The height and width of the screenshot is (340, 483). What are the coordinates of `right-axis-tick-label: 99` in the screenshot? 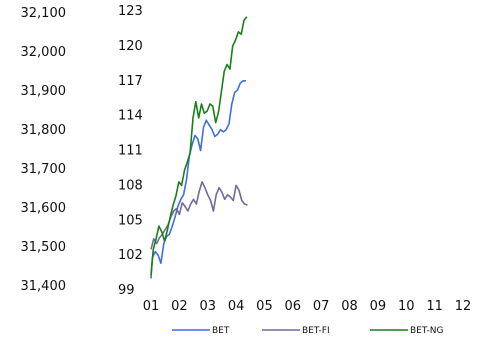 It's located at (126, 290).